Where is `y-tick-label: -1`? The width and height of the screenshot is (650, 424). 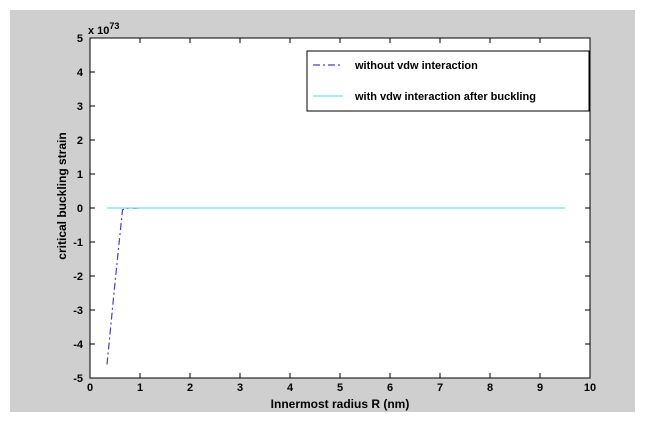 y-tick-label: -1 is located at coordinates (78, 243).